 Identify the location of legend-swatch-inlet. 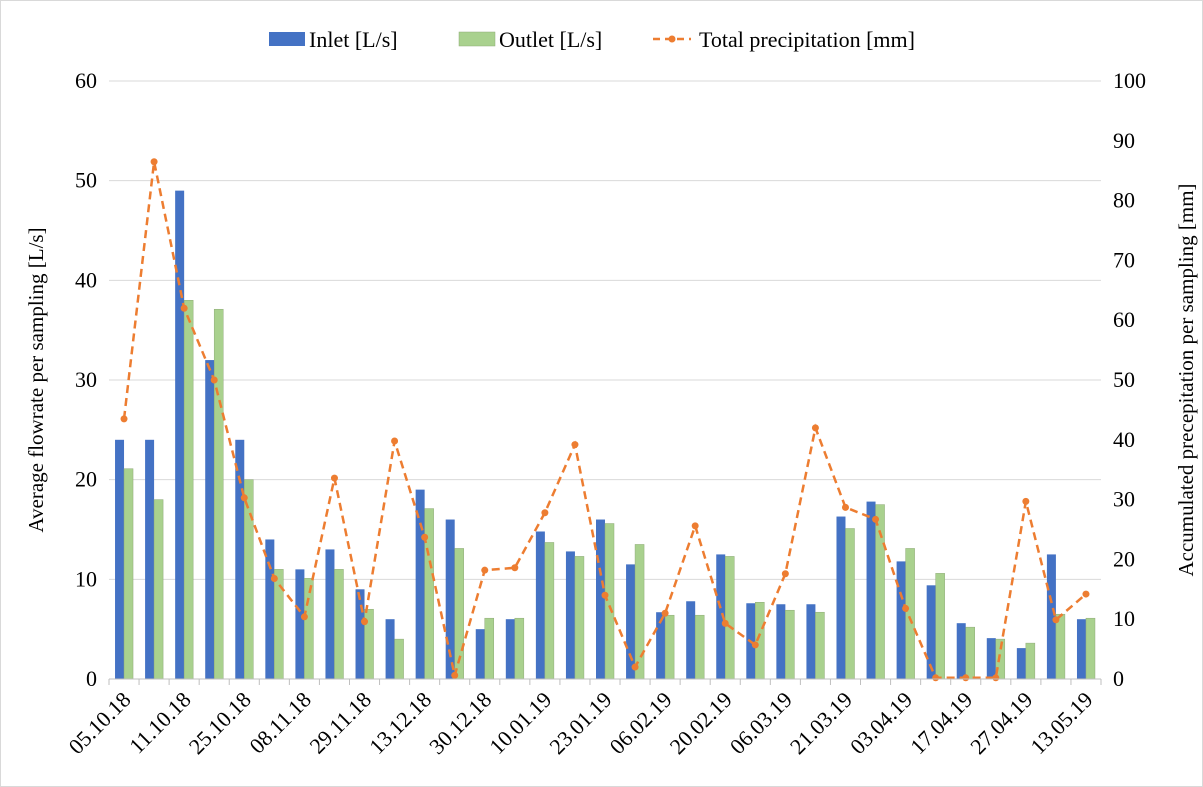
(287, 39).